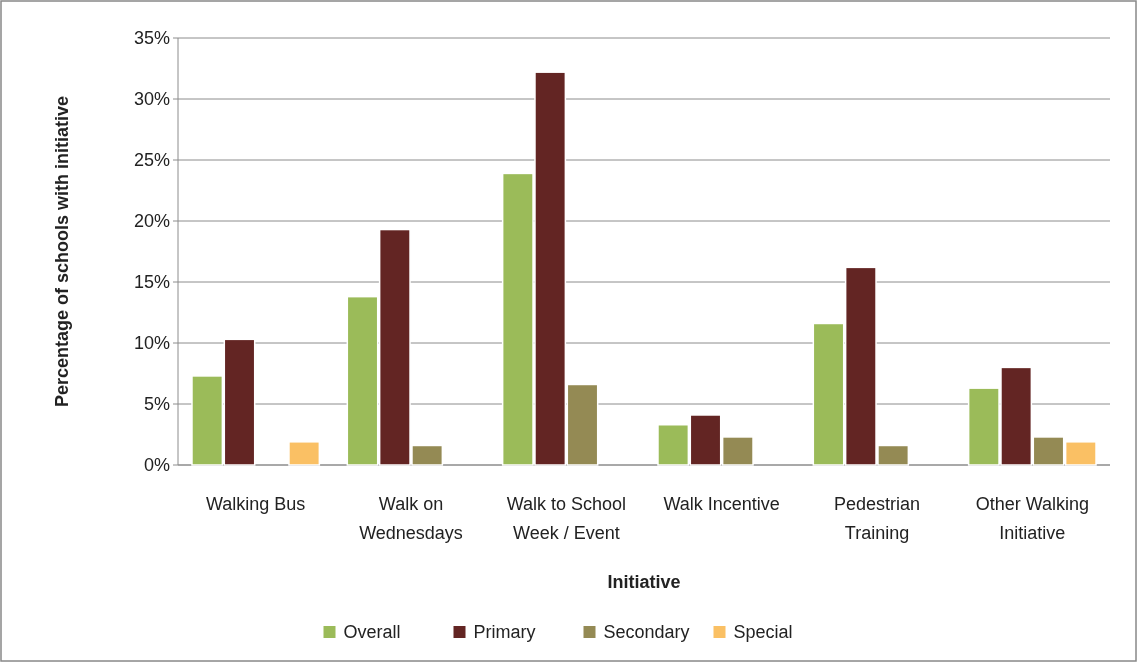 The height and width of the screenshot is (662, 1137). I want to click on x-tick-label: Other Walking Initiative, so click(1032, 518).